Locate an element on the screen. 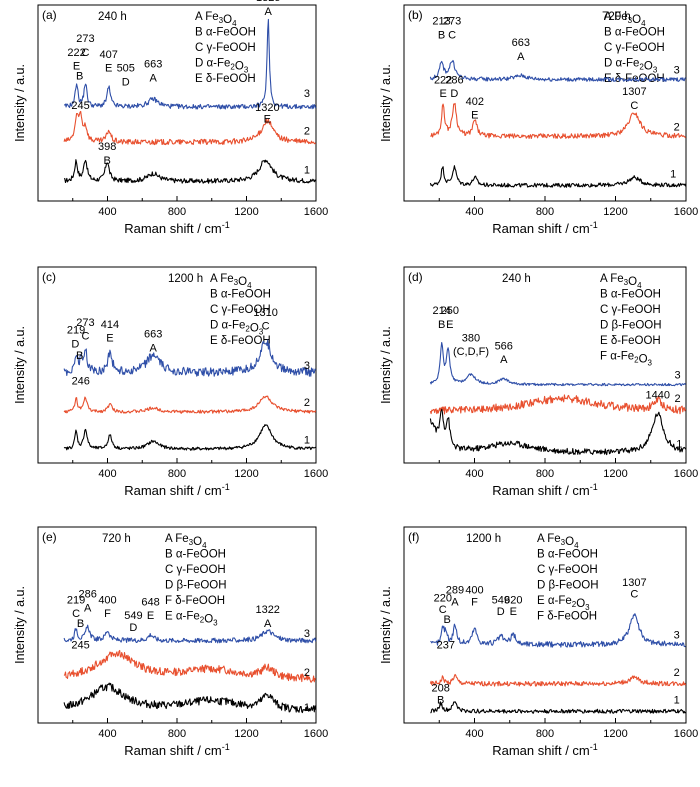 The height and width of the screenshot is (787, 700). curve-number: 3 is located at coordinates (678, 376).